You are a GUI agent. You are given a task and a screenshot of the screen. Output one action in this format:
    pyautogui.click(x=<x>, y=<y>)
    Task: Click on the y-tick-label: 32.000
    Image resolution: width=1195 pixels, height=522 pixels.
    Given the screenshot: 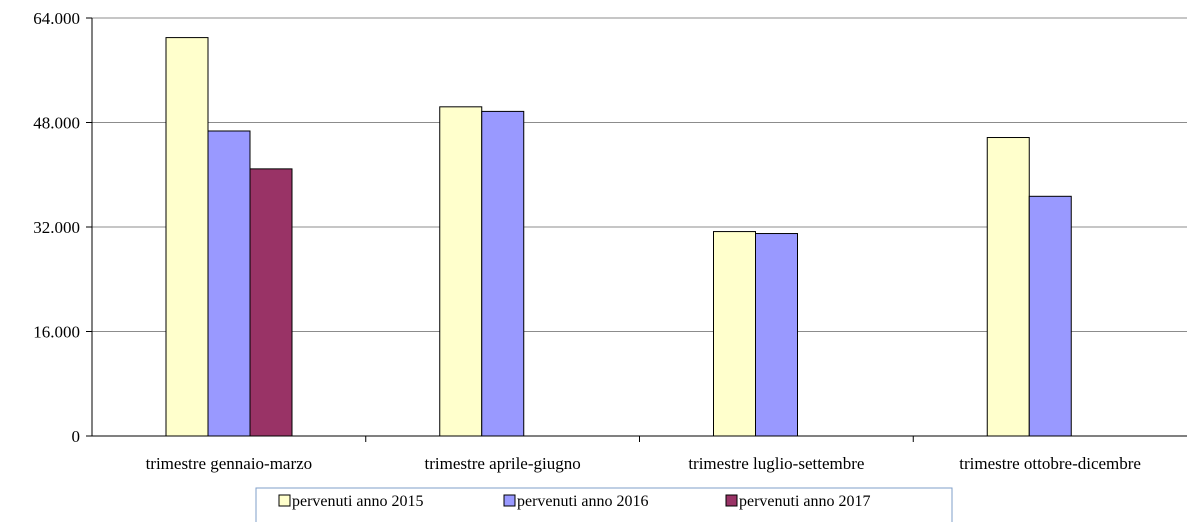 What is the action you would take?
    pyautogui.click(x=56, y=227)
    